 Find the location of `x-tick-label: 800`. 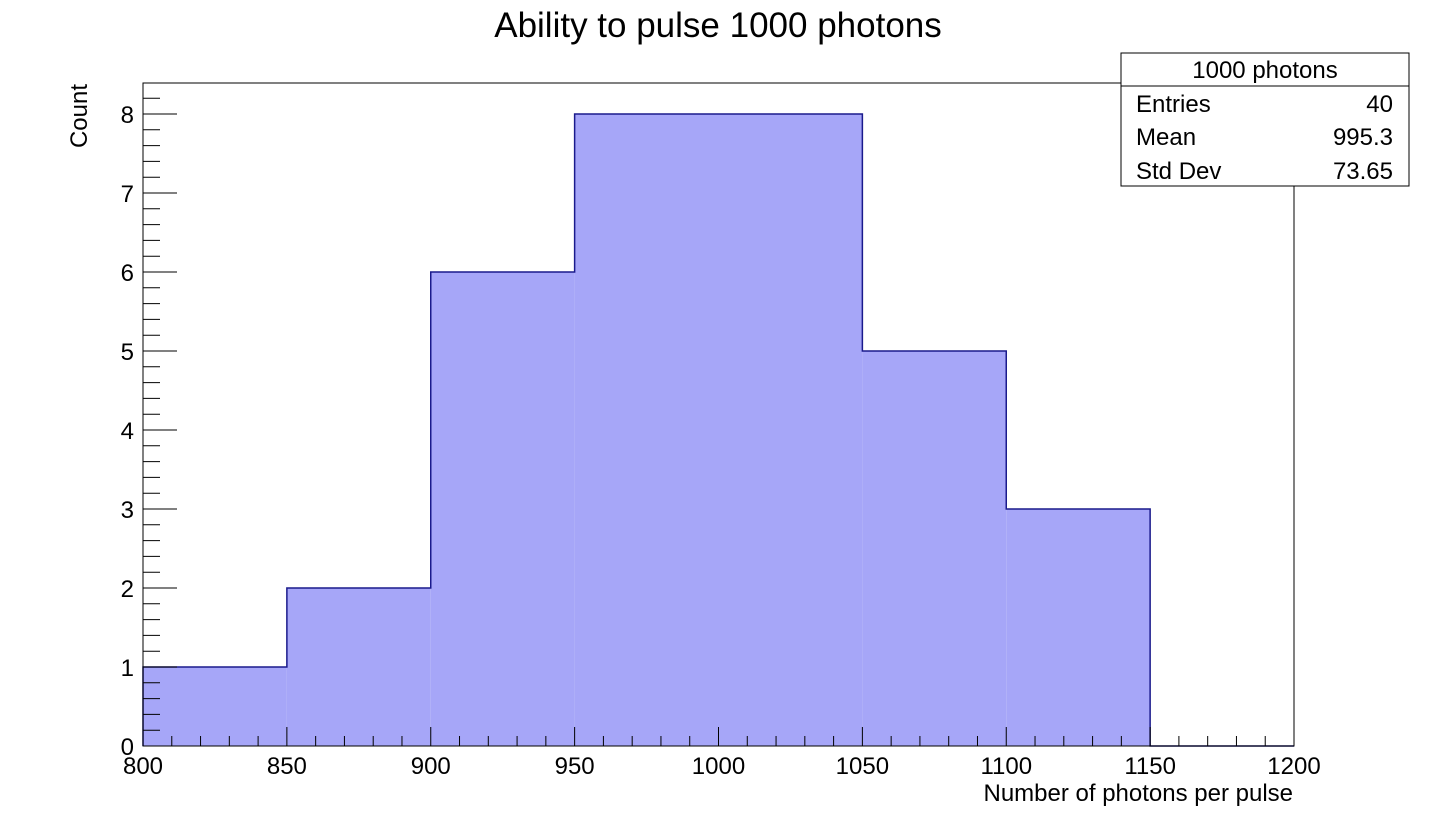

x-tick-label: 800 is located at coordinates (143, 766).